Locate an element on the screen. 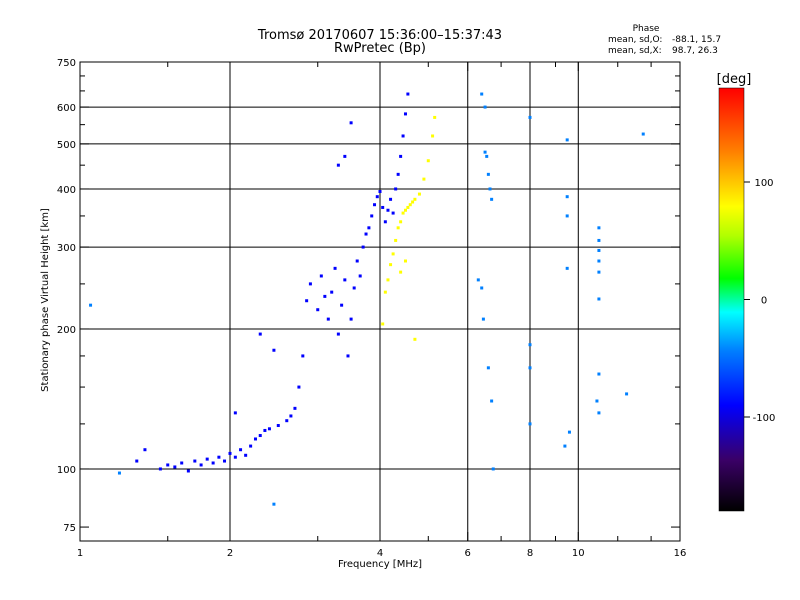  y-tick-label: 400 is located at coordinates (66, 190).